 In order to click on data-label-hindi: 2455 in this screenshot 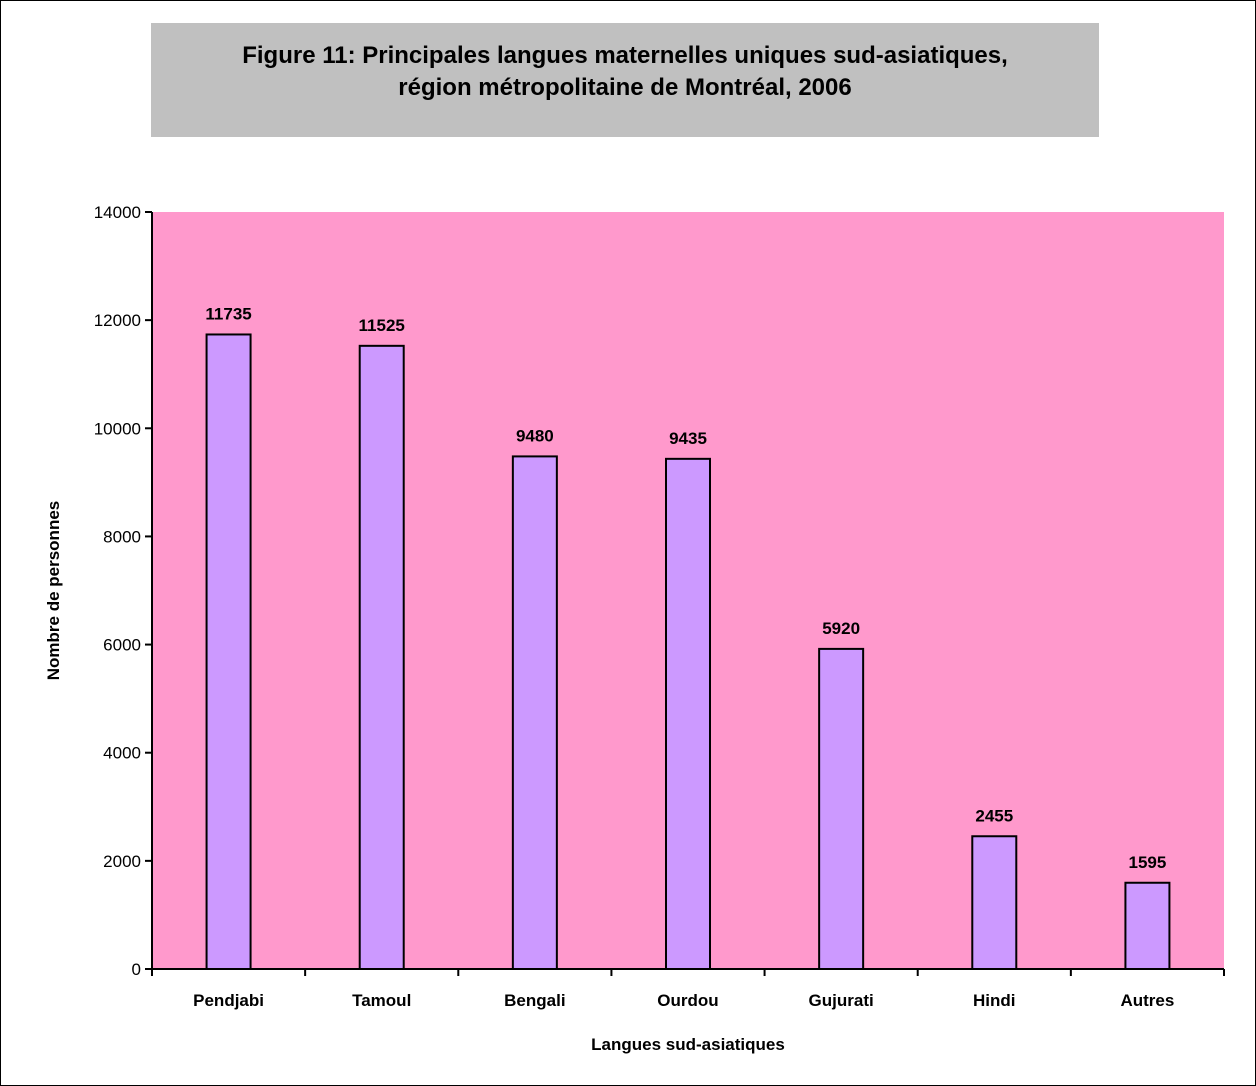, I will do `click(994, 815)`.